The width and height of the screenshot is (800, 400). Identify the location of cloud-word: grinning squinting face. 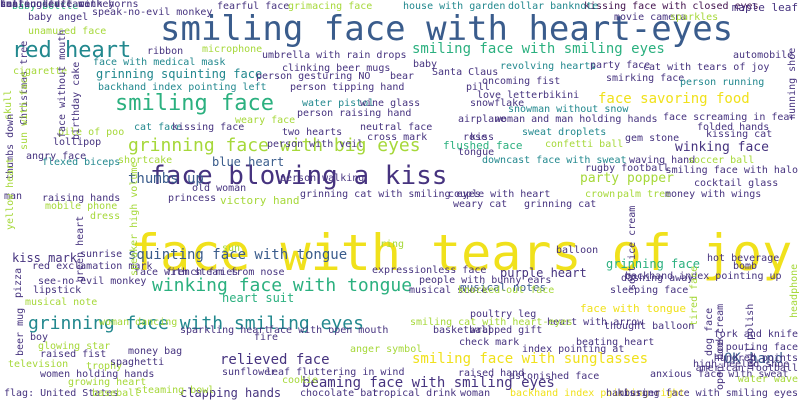
(179, 74).